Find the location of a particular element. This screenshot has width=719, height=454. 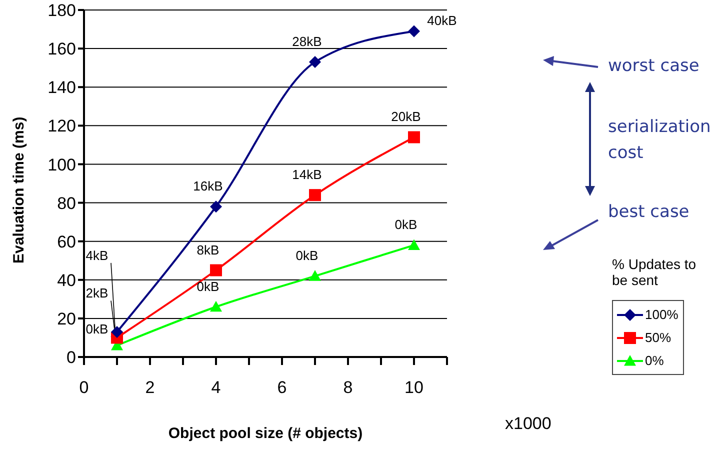

x-tick-label: 6 is located at coordinates (282, 388).